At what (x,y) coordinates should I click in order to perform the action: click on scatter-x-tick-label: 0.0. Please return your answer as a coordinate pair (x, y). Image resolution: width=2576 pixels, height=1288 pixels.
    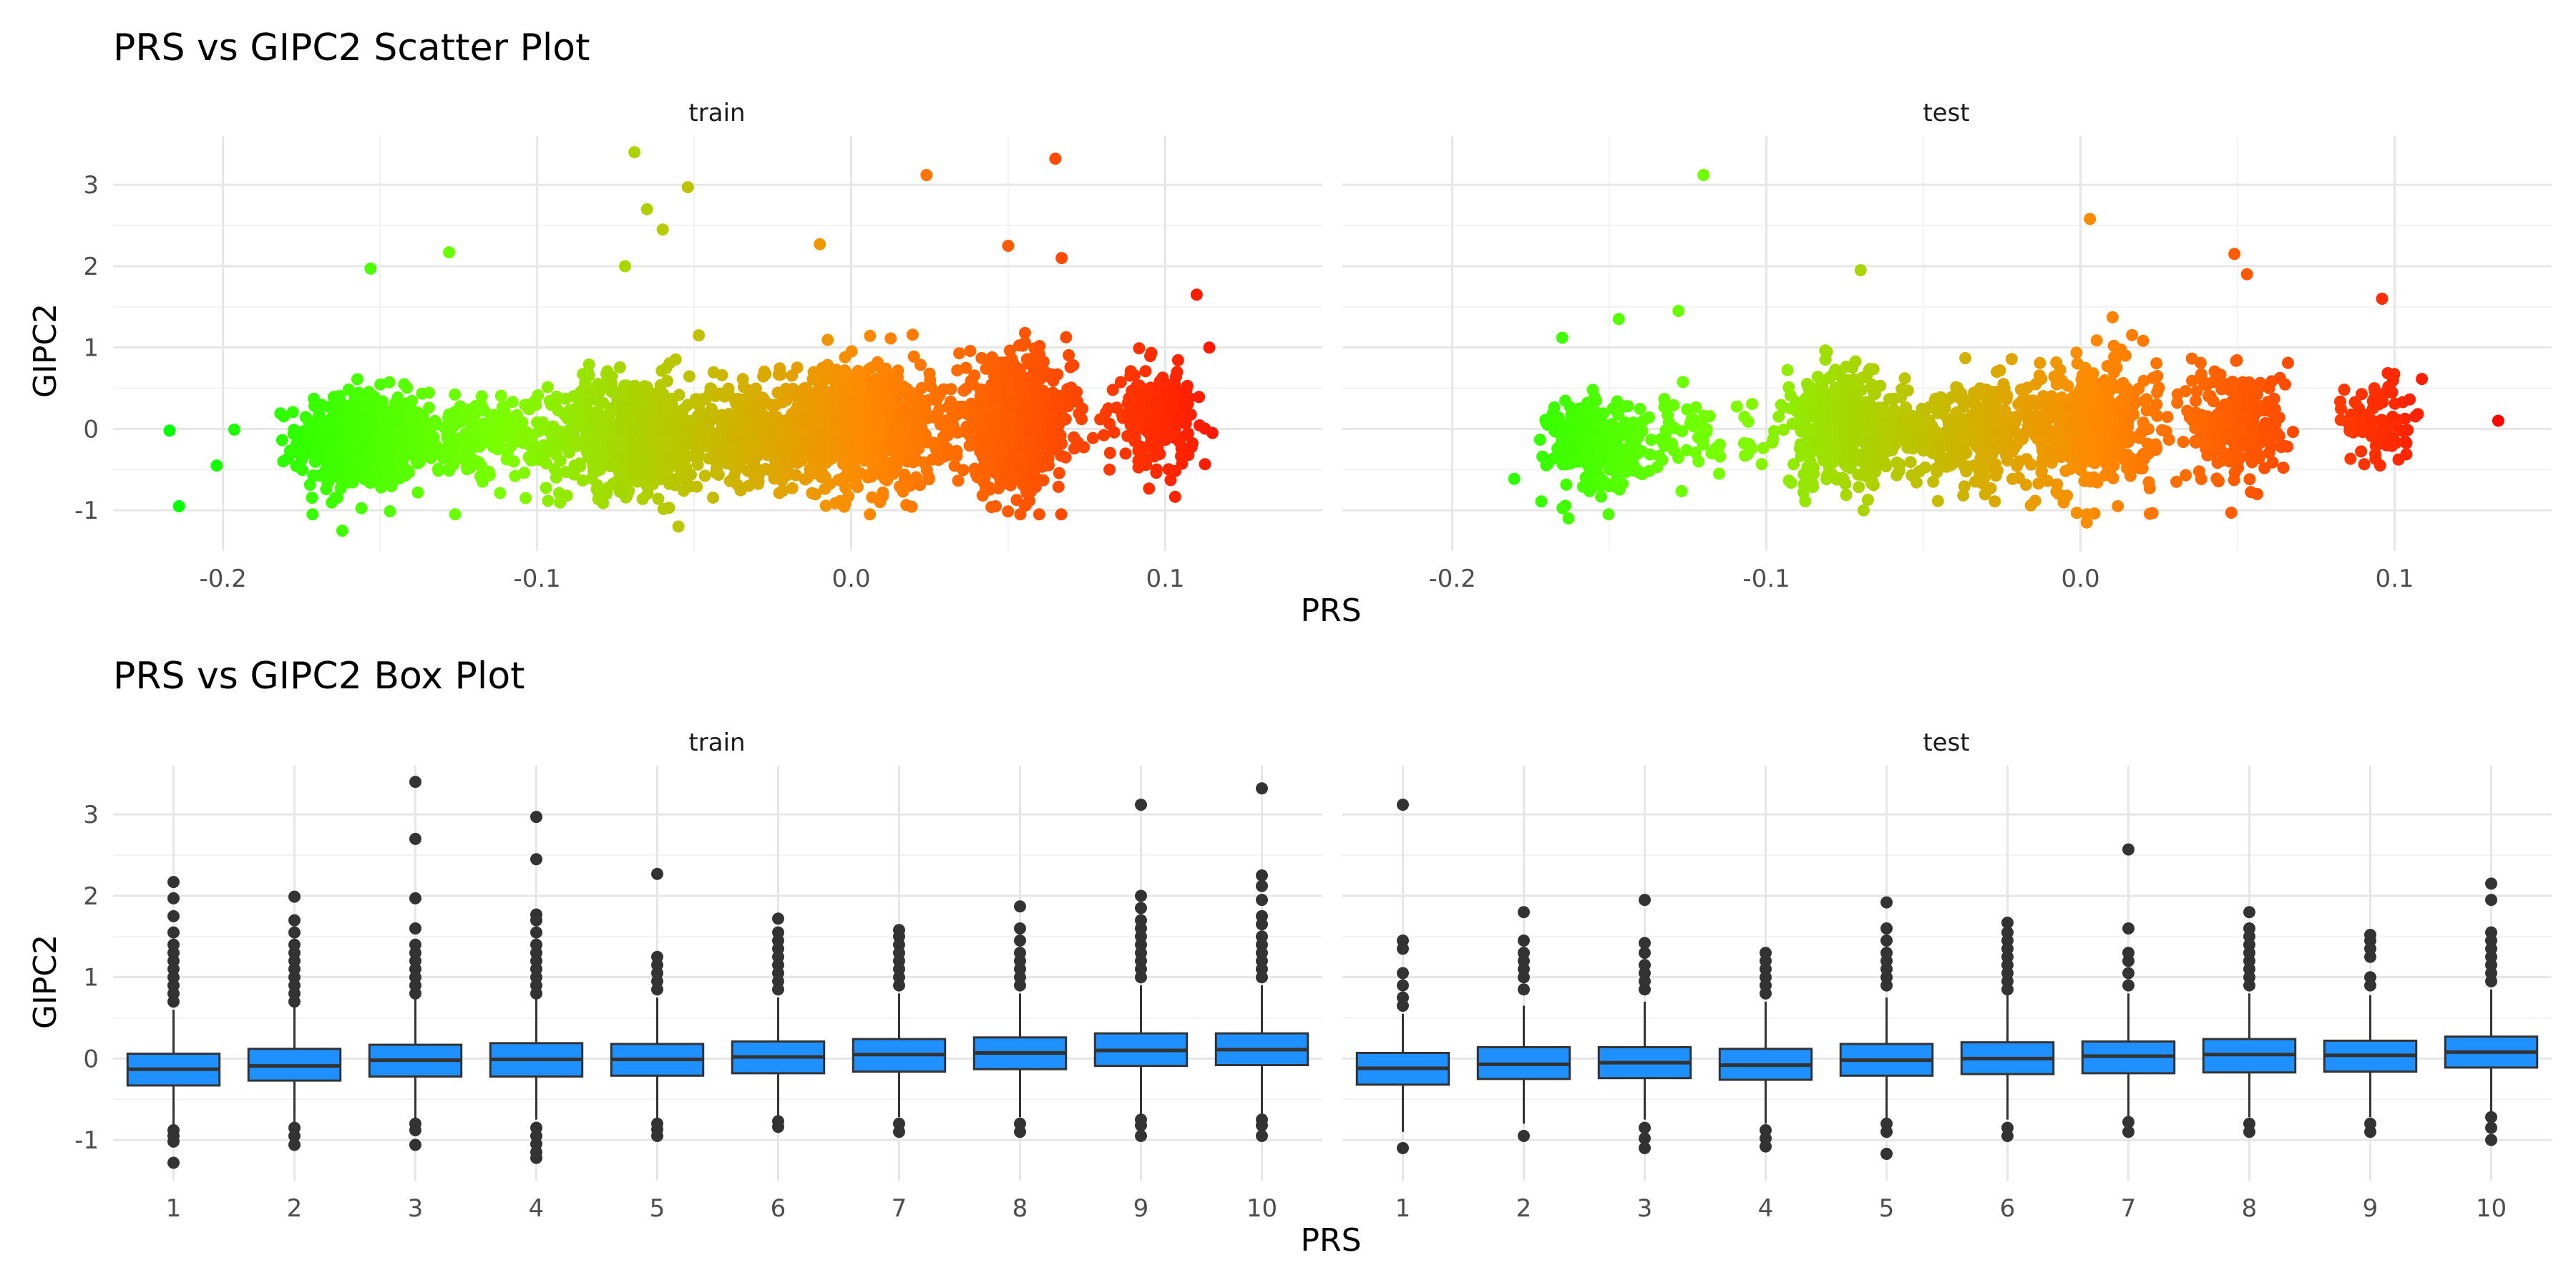
    Looking at the image, I should click on (851, 579).